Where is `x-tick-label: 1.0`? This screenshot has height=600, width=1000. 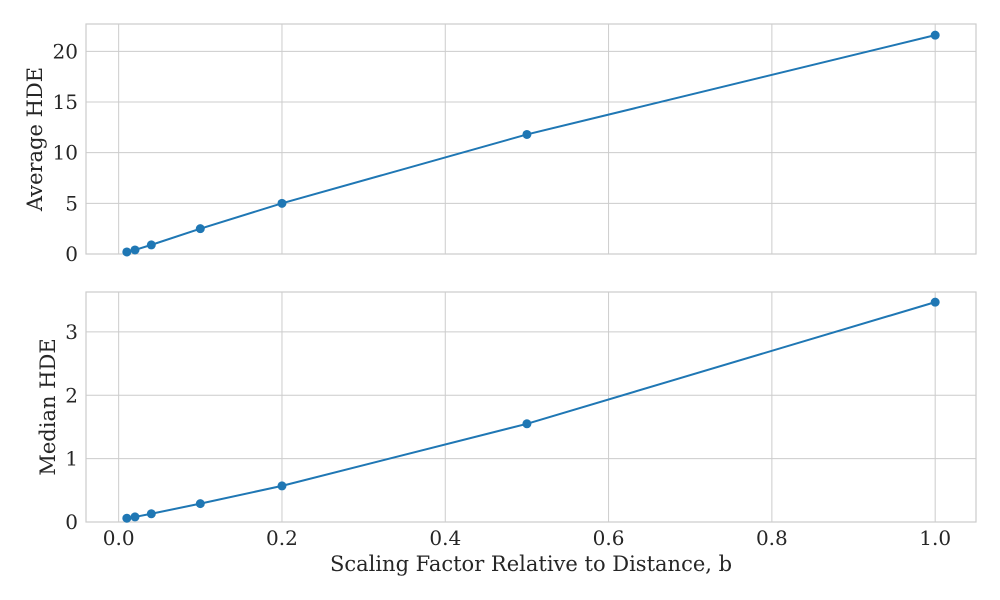
x-tick-label: 1.0 is located at coordinates (935, 538).